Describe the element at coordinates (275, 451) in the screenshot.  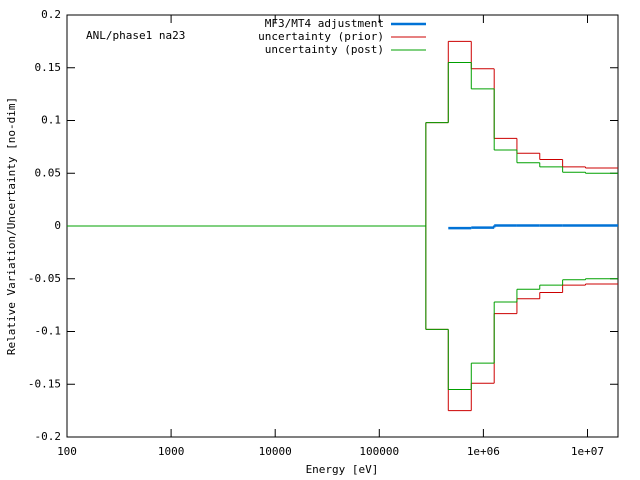
I see `x-tick-label: 10000` at that location.